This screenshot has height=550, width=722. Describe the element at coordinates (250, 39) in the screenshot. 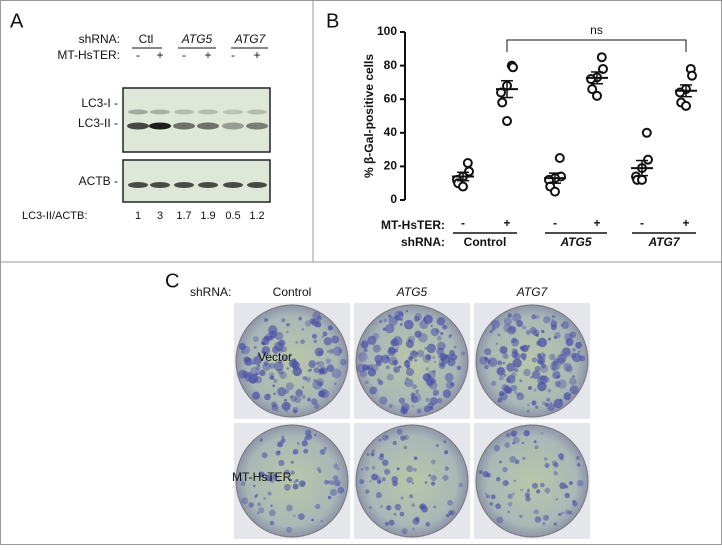

I see `group-label: ATG7` at that location.